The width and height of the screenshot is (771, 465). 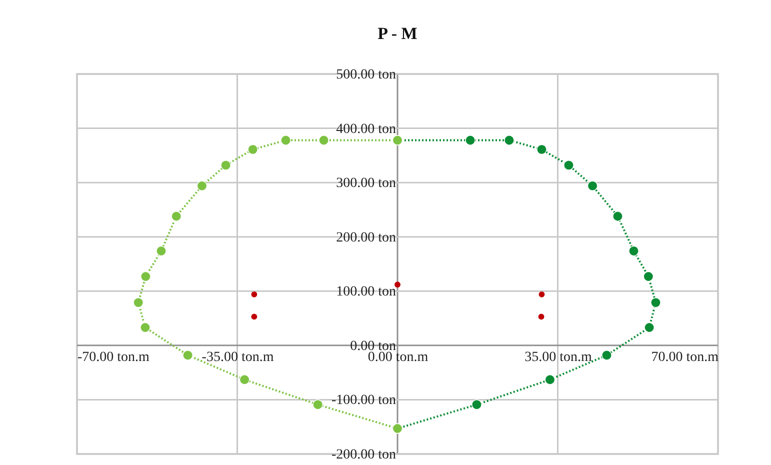 What do you see at coordinates (366, 129) in the screenshot?
I see `y-tick-label: 400.00 ton` at bounding box center [366, 129].